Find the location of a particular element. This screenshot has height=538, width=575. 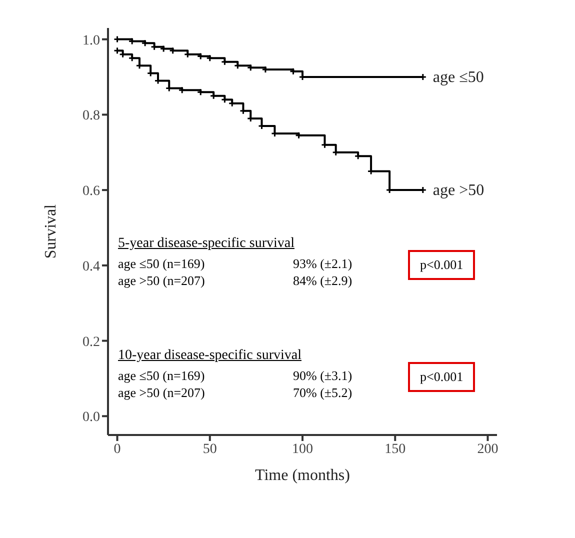

x-tick-label: 150 is located at coordinates (395, 449).